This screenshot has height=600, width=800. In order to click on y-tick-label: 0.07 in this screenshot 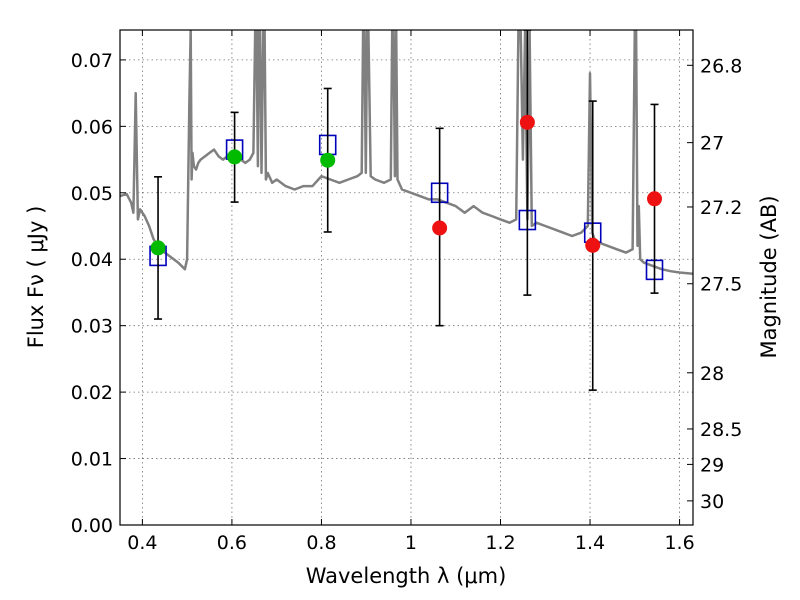, I will do `click(92, 61)`.